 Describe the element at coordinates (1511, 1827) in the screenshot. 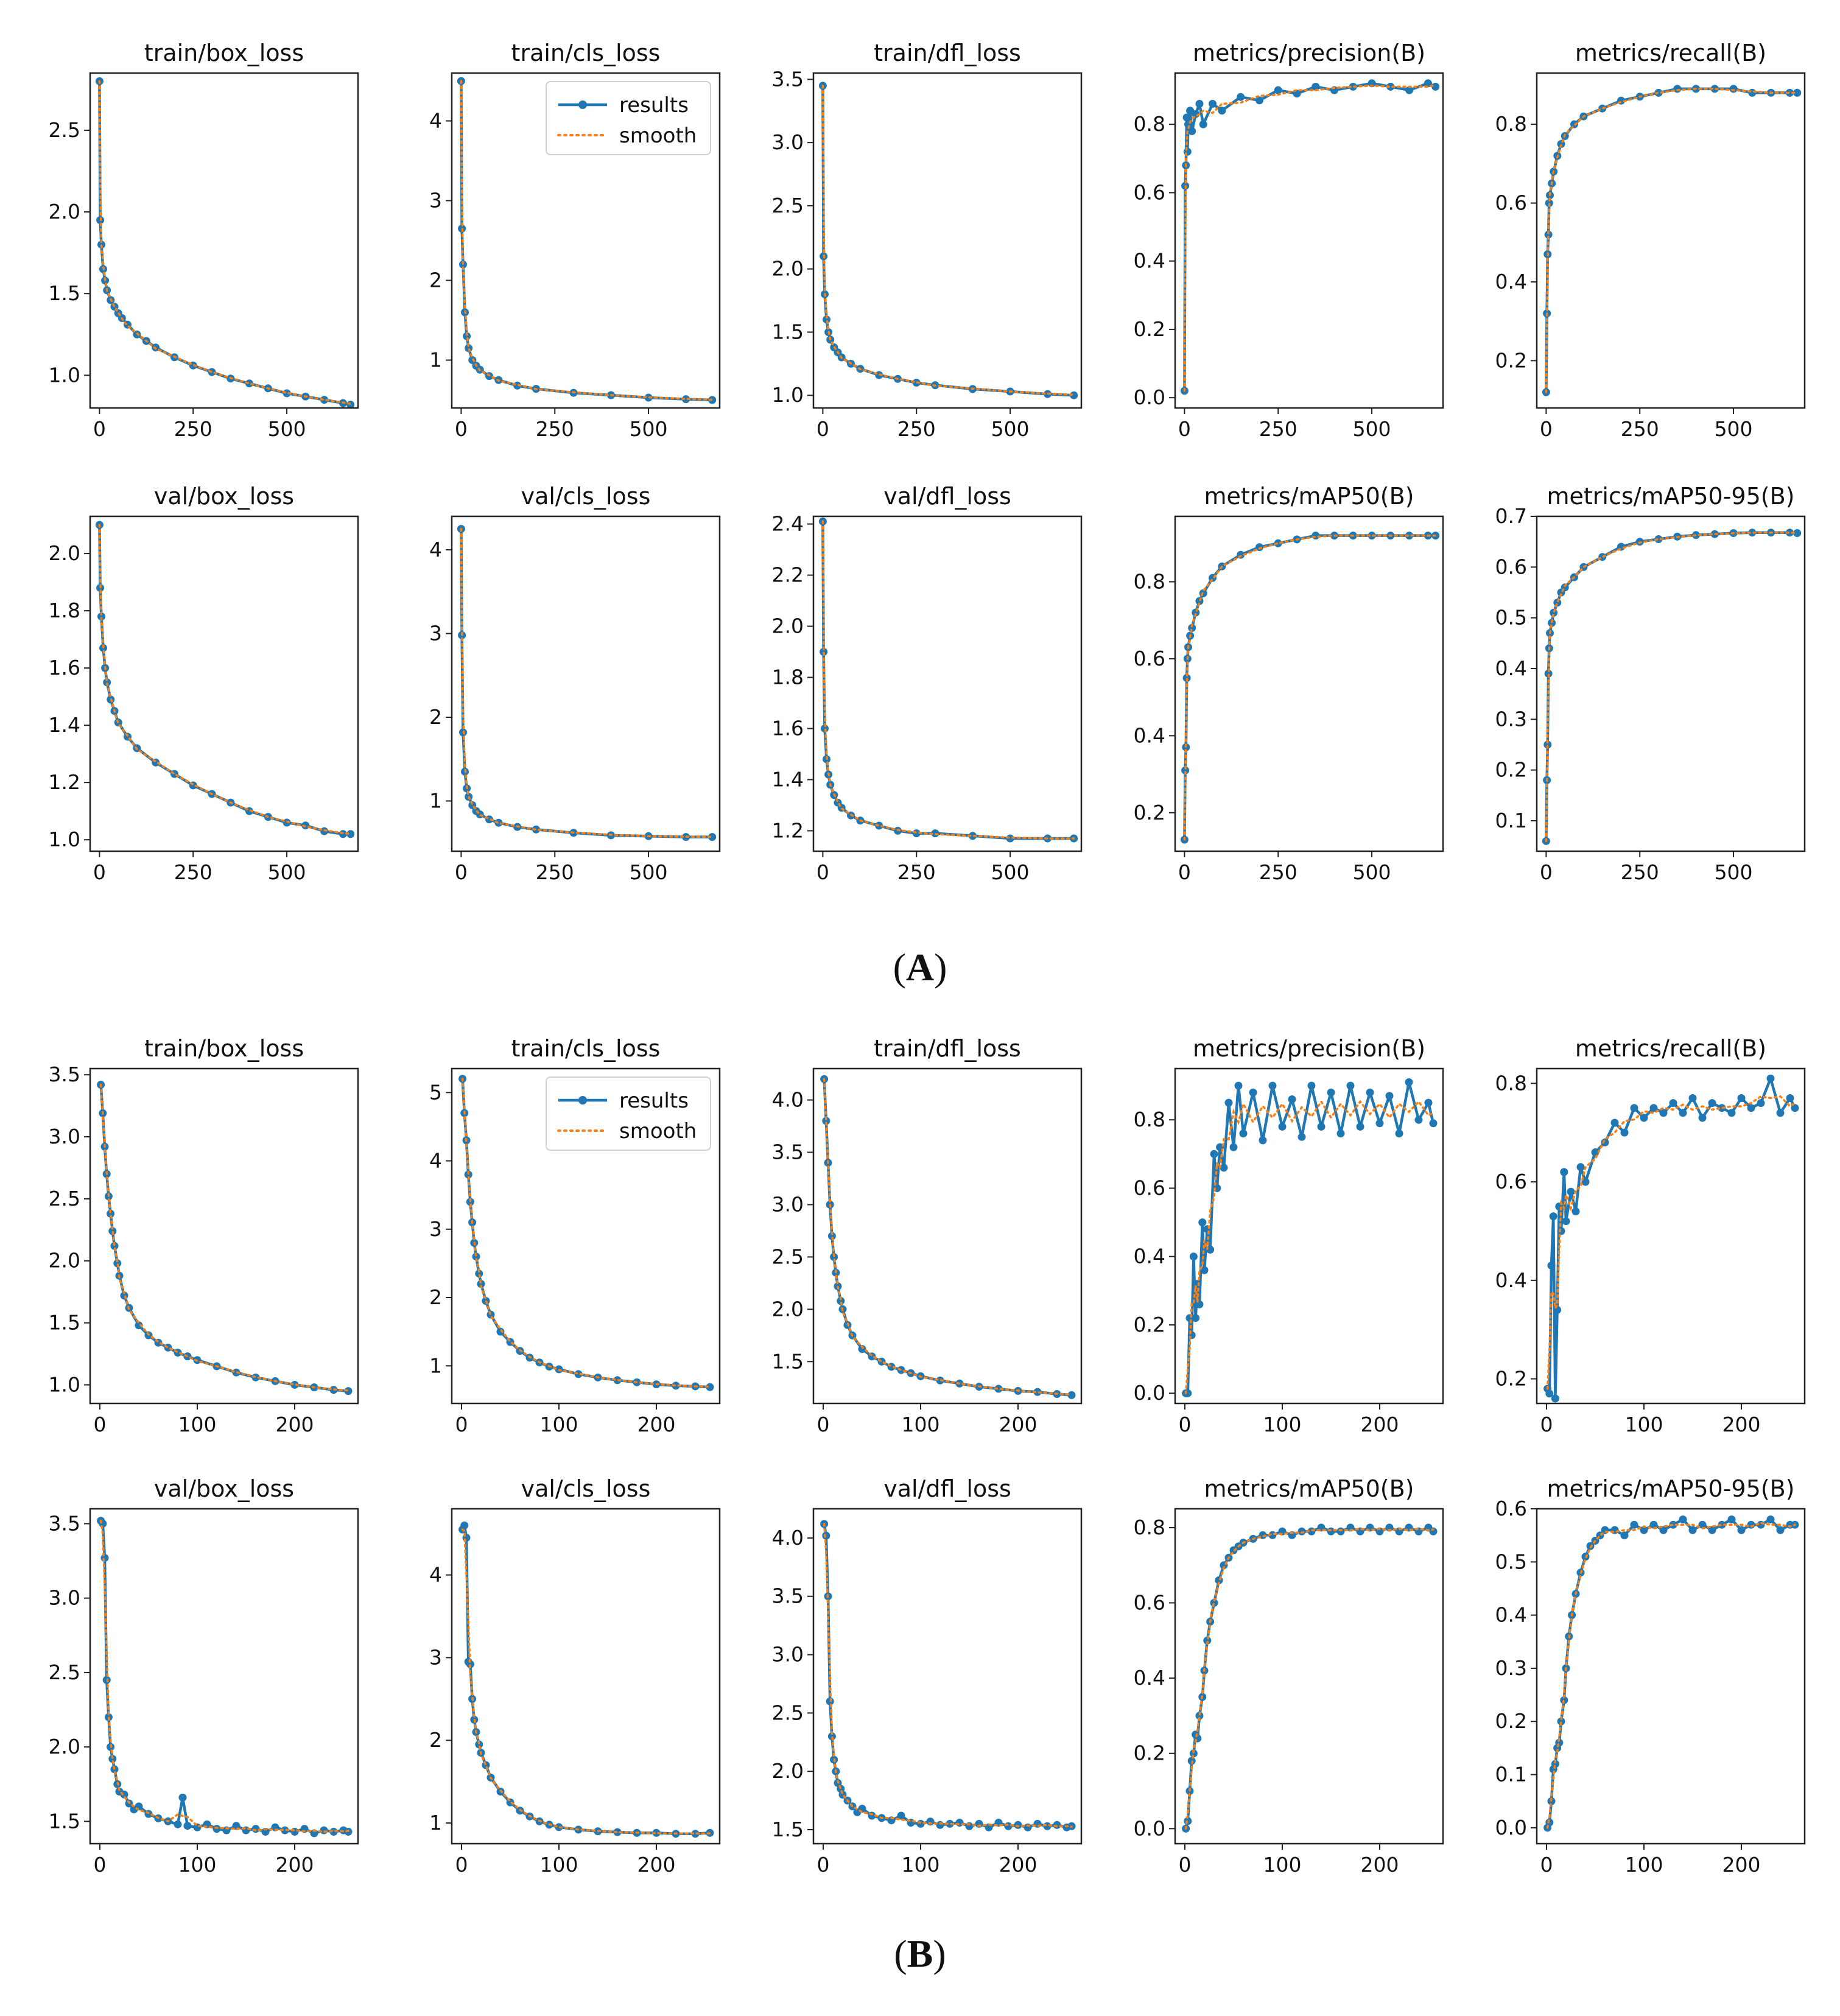

I see `y-tick-label: 0.0` at that location.